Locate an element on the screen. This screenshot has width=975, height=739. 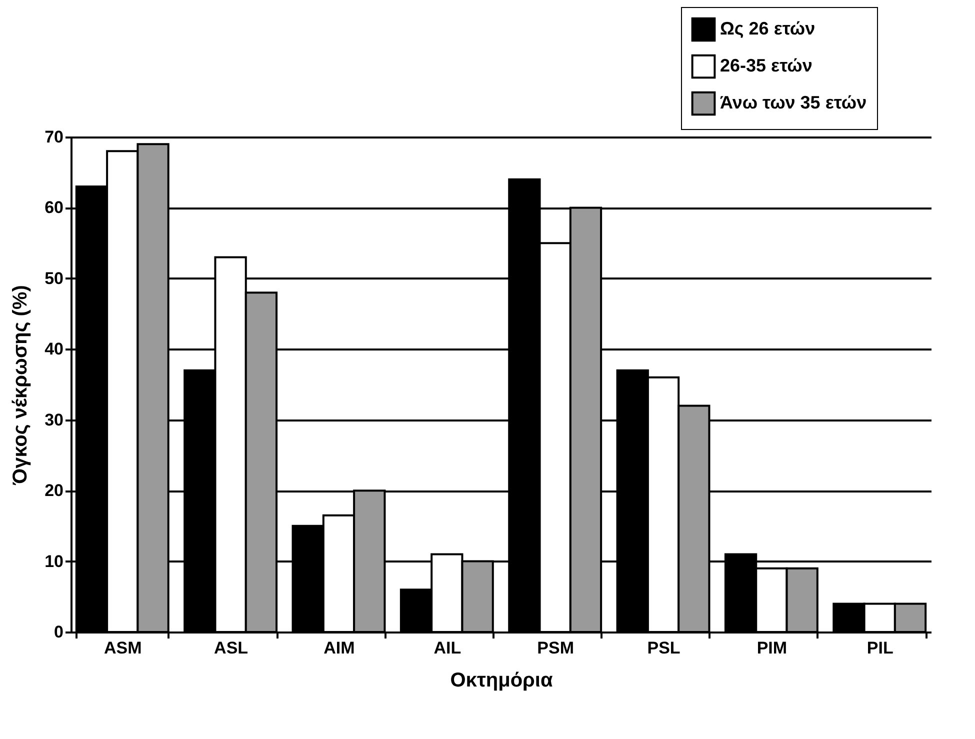
x-tick-label: PSL is located at coordinates (663, 648).